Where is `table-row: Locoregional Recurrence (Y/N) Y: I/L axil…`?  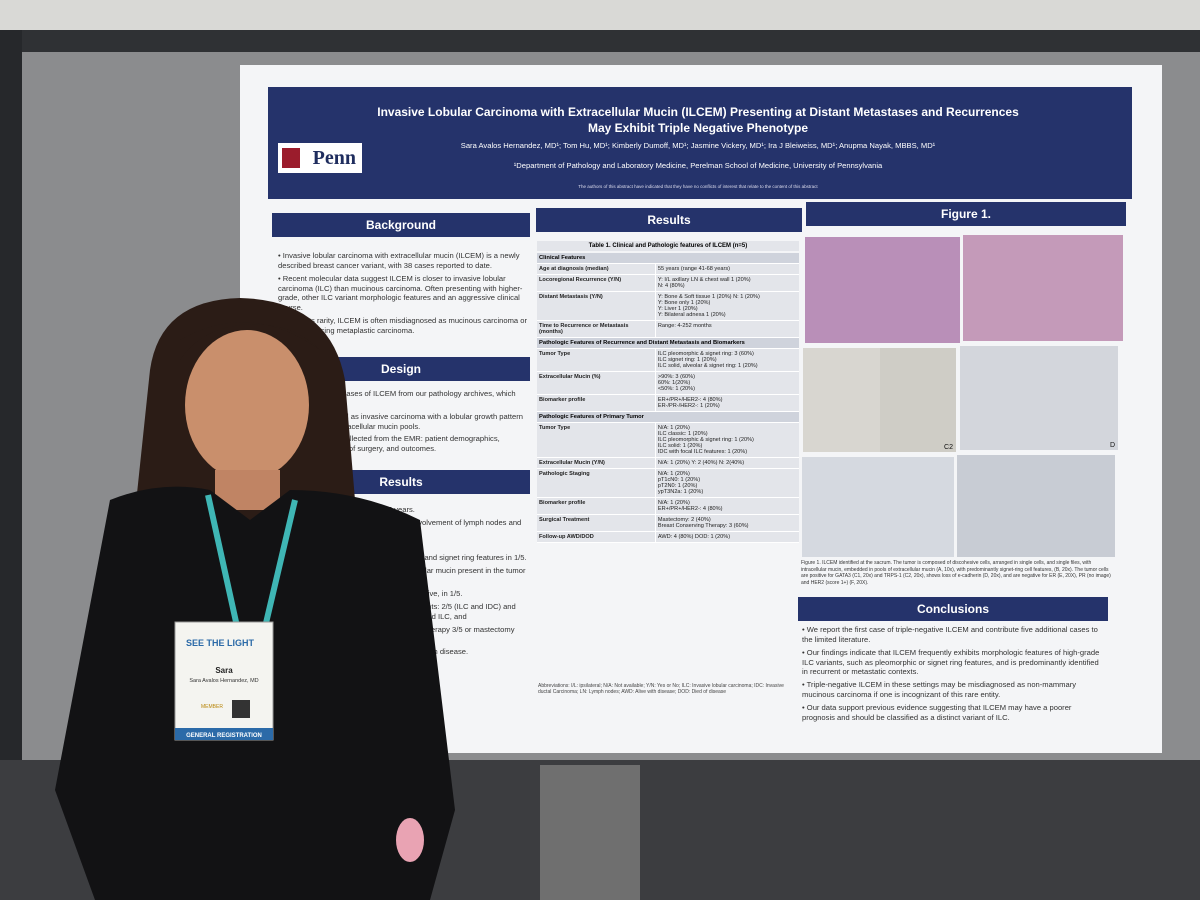 table-row: Locoregional Recurrence (Y/N) Y: I/L axil… is located at coordinates (668, 283).